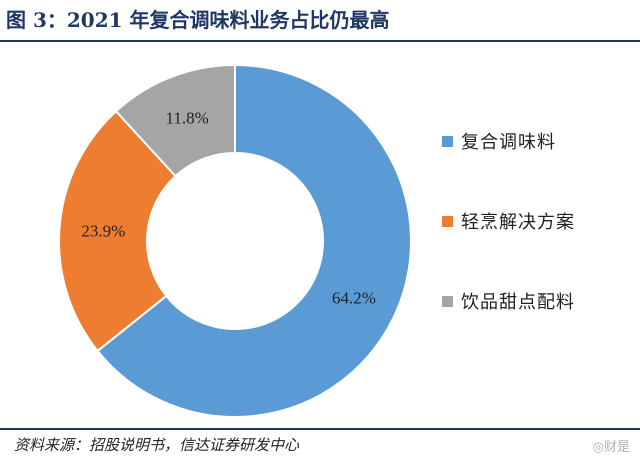  Describe the element at coordinates (447, 221) in the screenshot. I see `legend-swatch-light-cooking` at that location.